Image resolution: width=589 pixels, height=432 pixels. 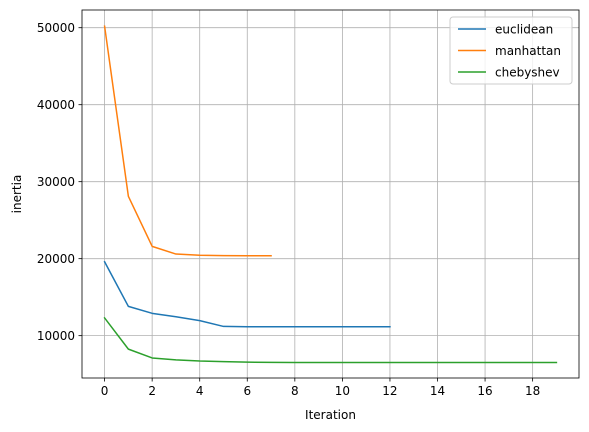 What do you see at coordinates (437, 391) in the screenshot?
I see `x-tick-label: 14` at bounding box center [437, 391].